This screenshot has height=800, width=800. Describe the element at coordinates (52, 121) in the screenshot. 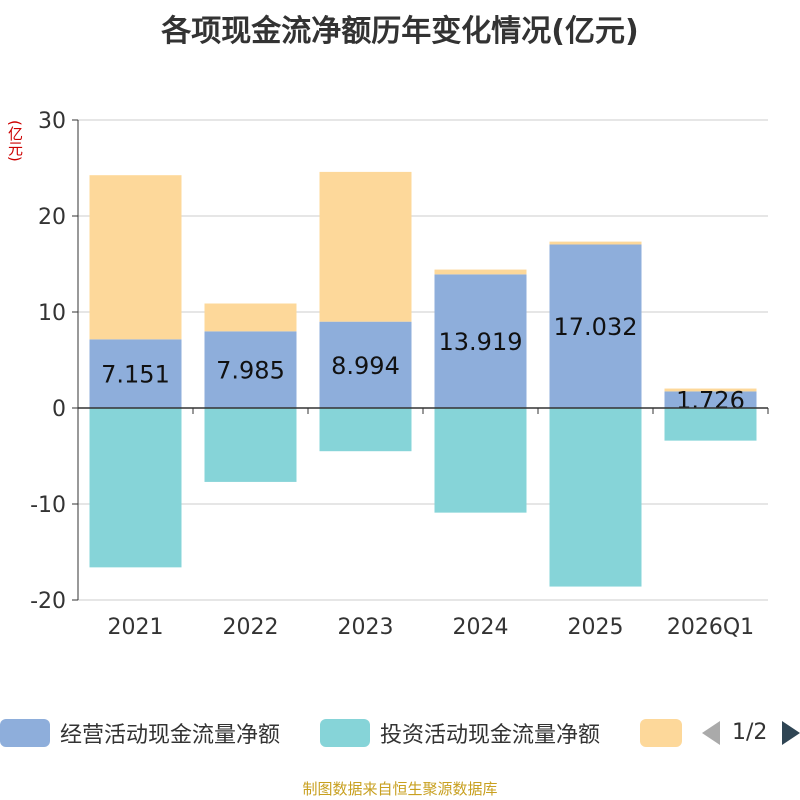

I see `y-tick-label: 30` at that location.